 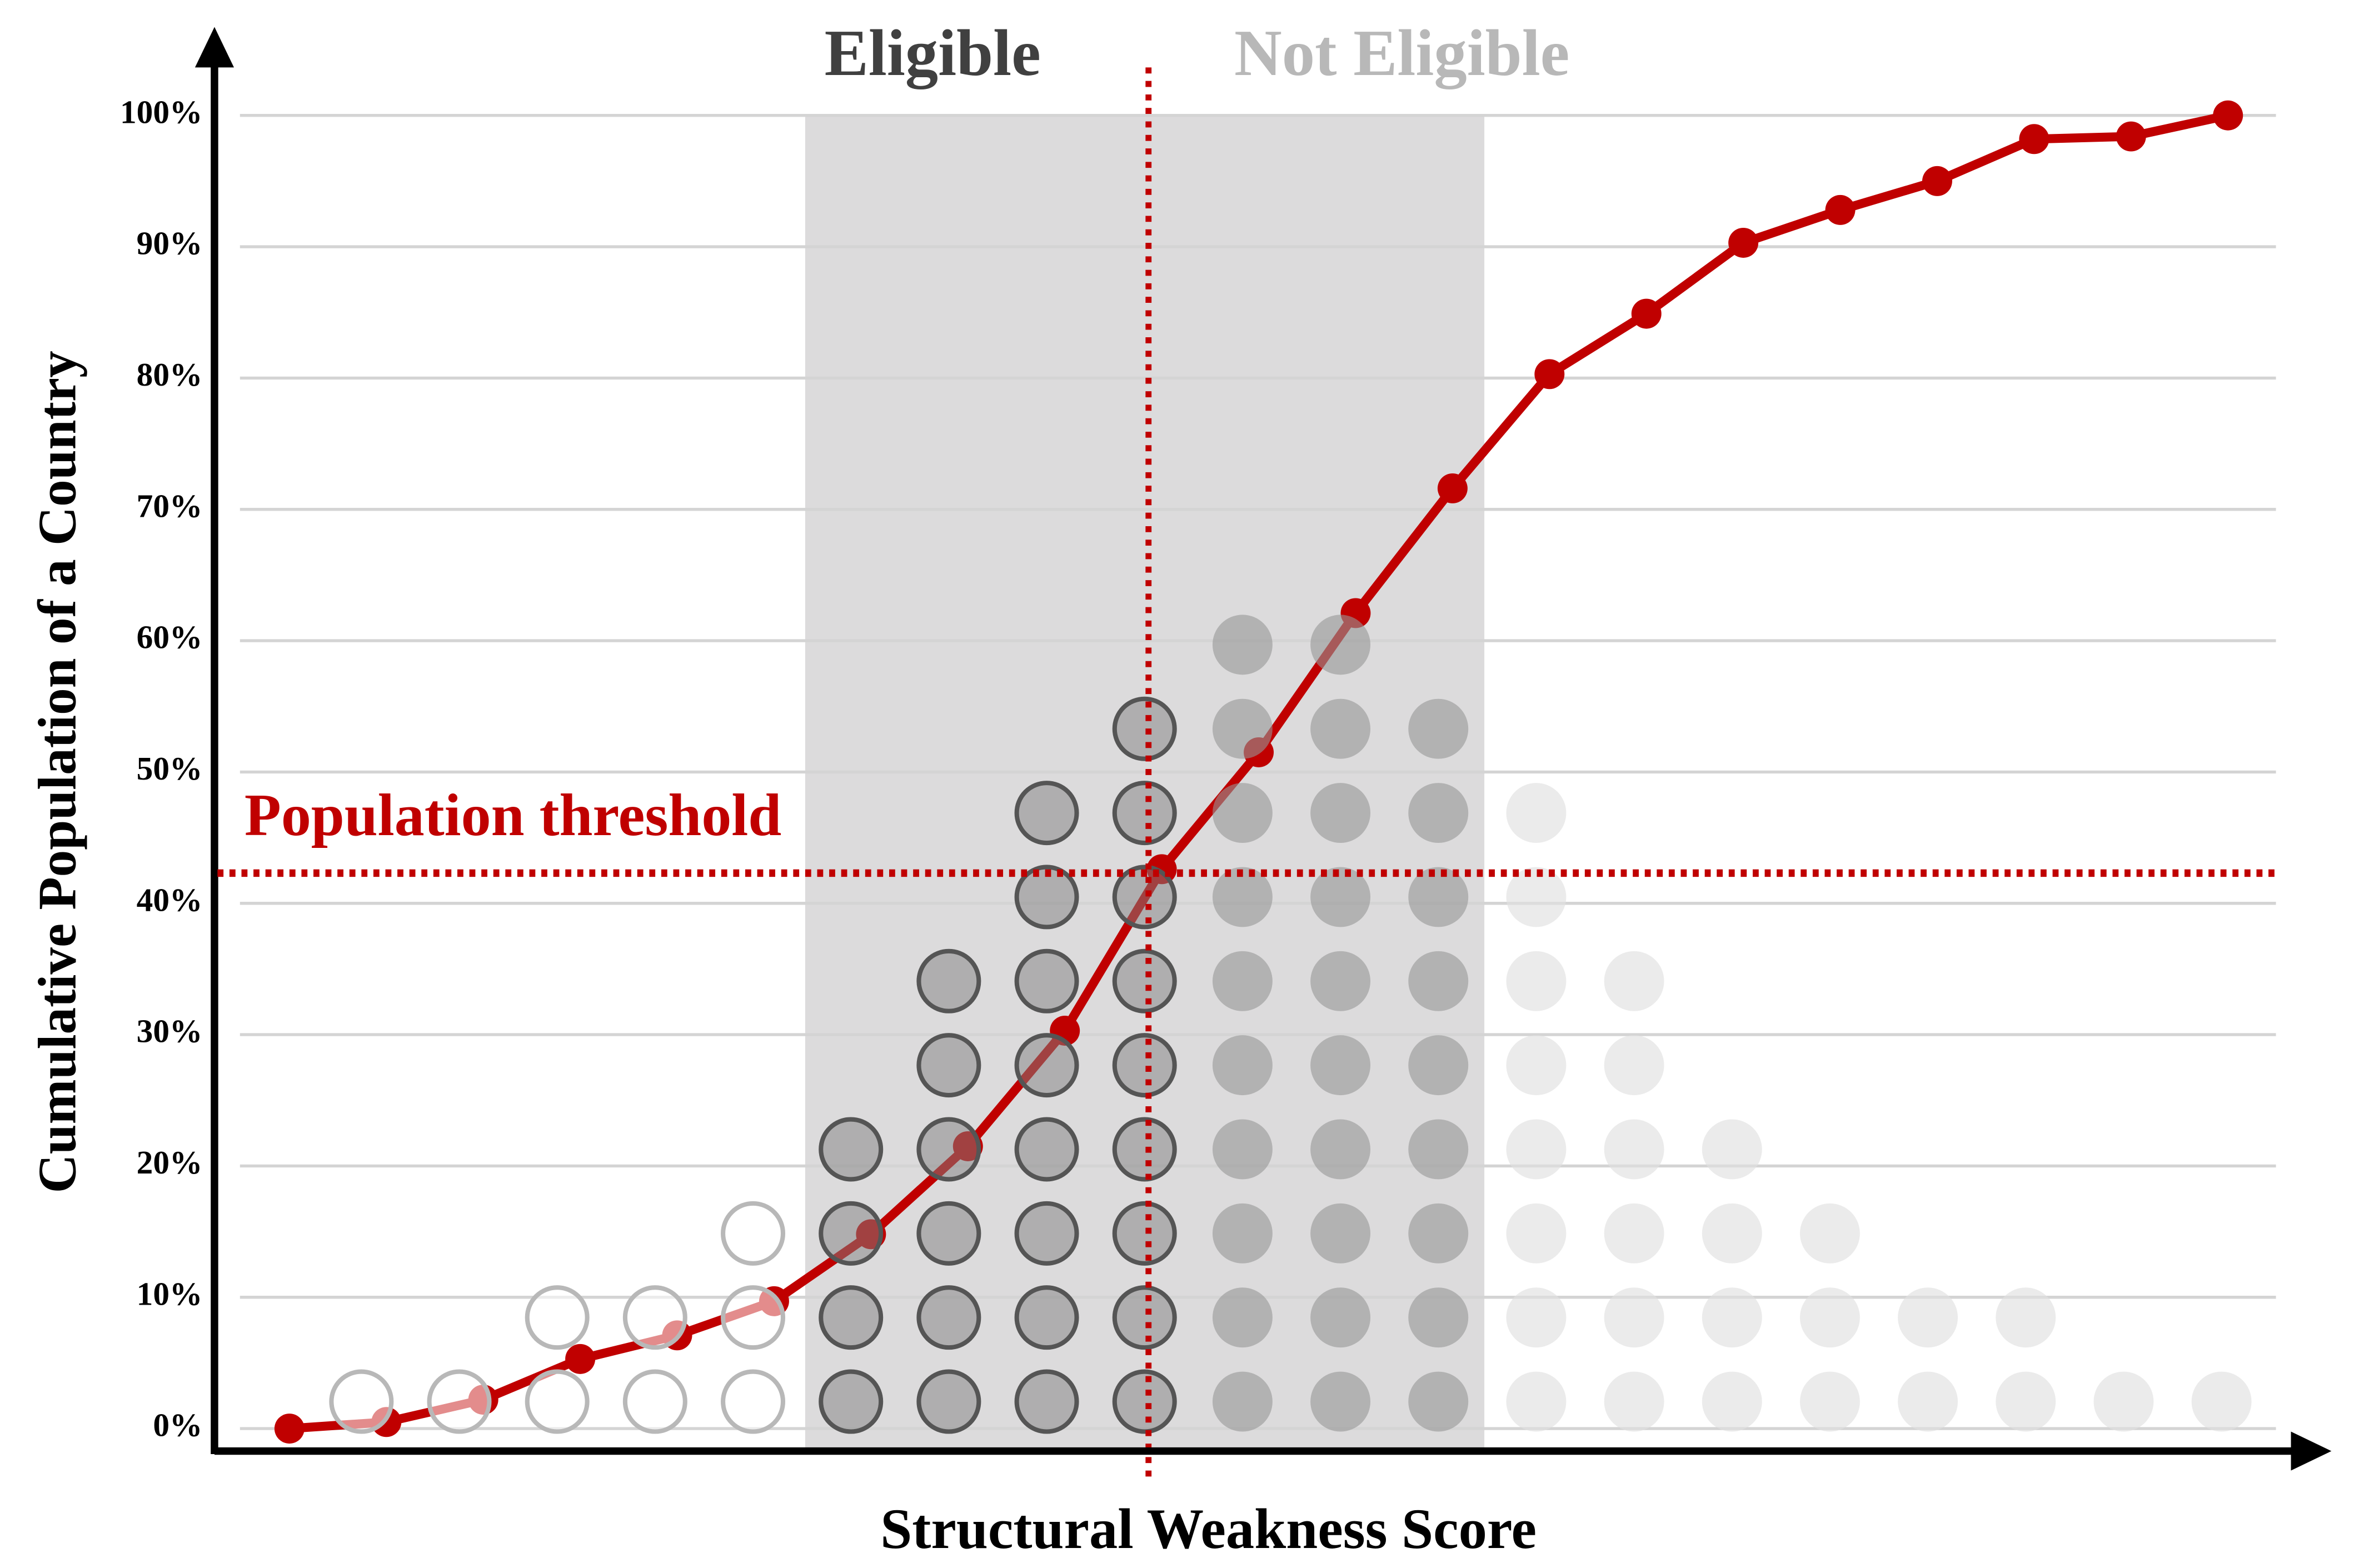 I want to click on x-axis-title: Structural Weakness Score, so click(x=1208, y=1529).